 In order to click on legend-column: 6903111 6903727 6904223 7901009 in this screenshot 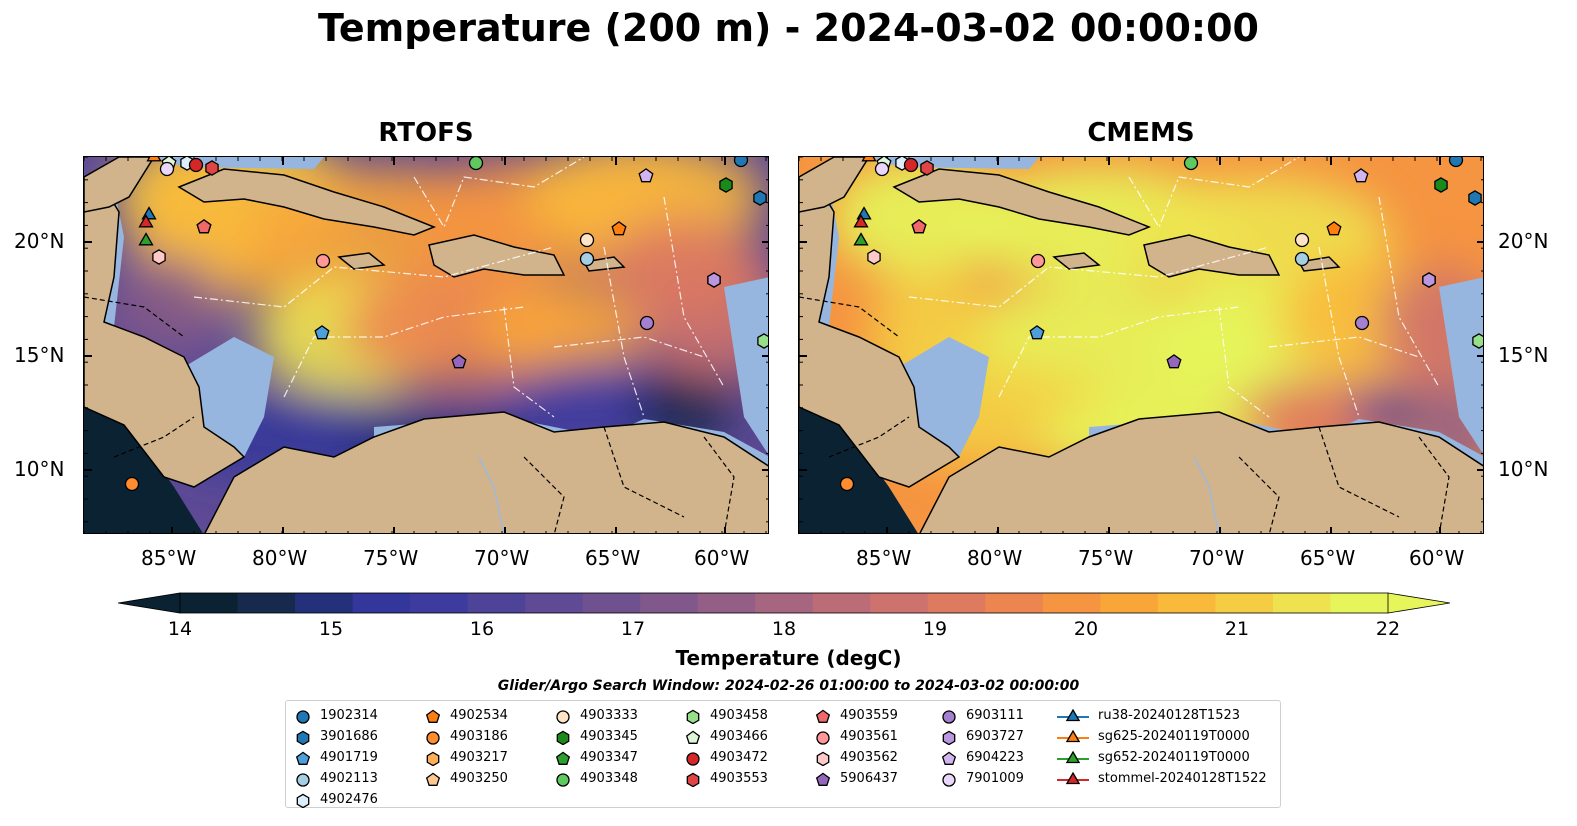, I will do `click(982, 747)`.